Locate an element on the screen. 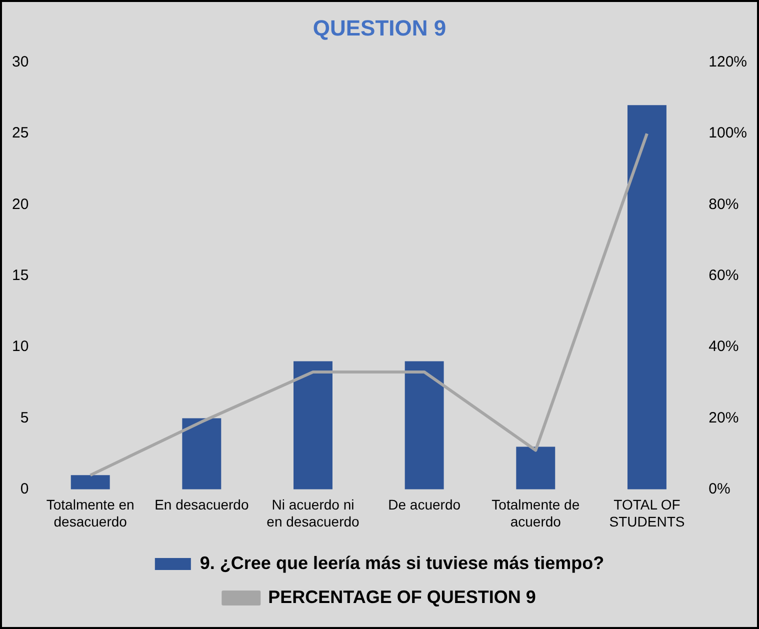 This screenshot has height=629, width=759. legend-label: PERCENTAGE OF QUESTION 9 is located at coordinates (402, 596).